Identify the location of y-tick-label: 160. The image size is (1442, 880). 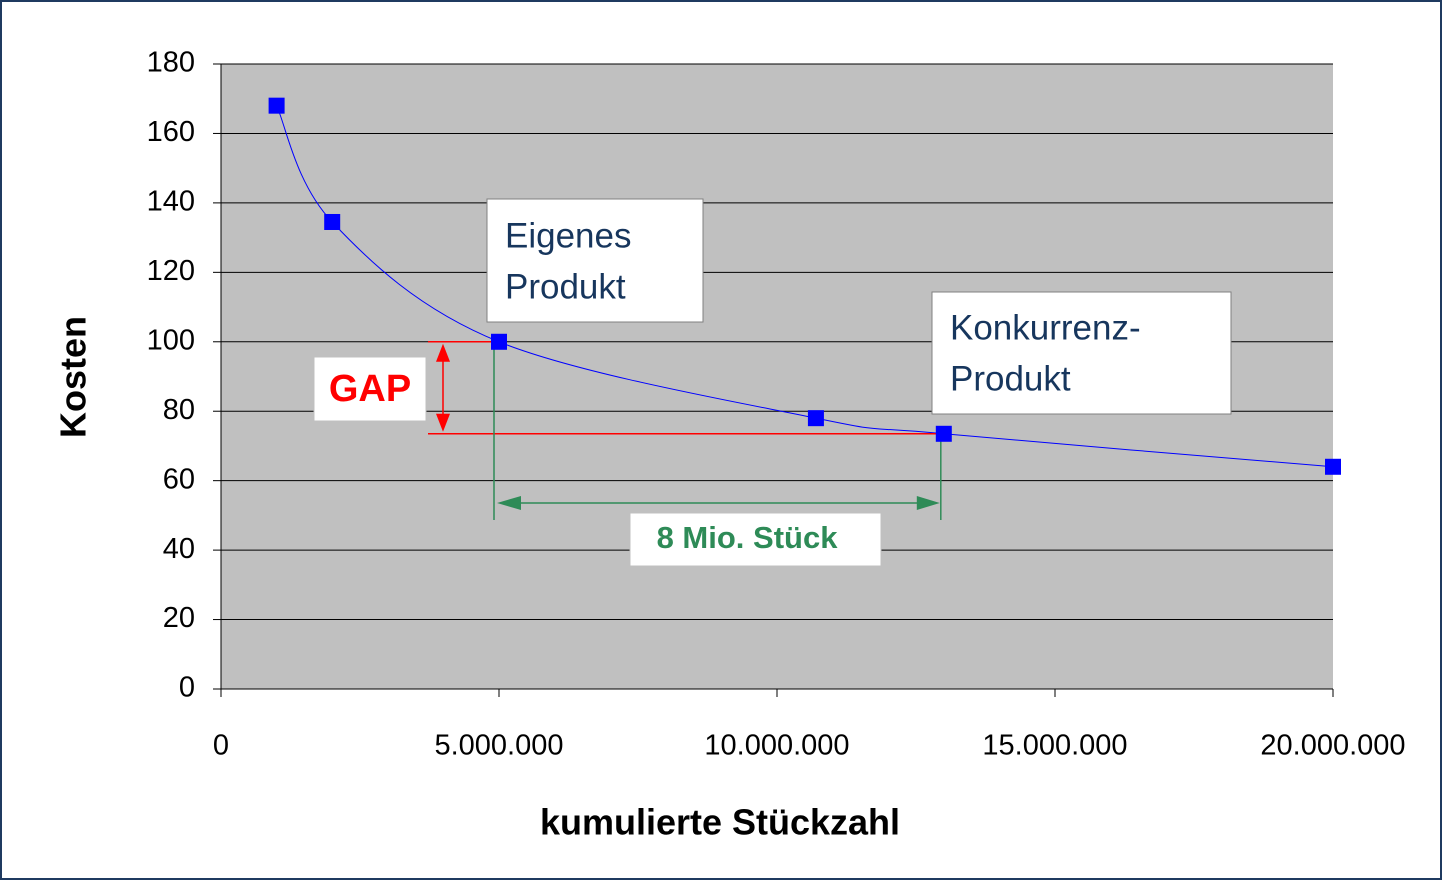
(171, 132).